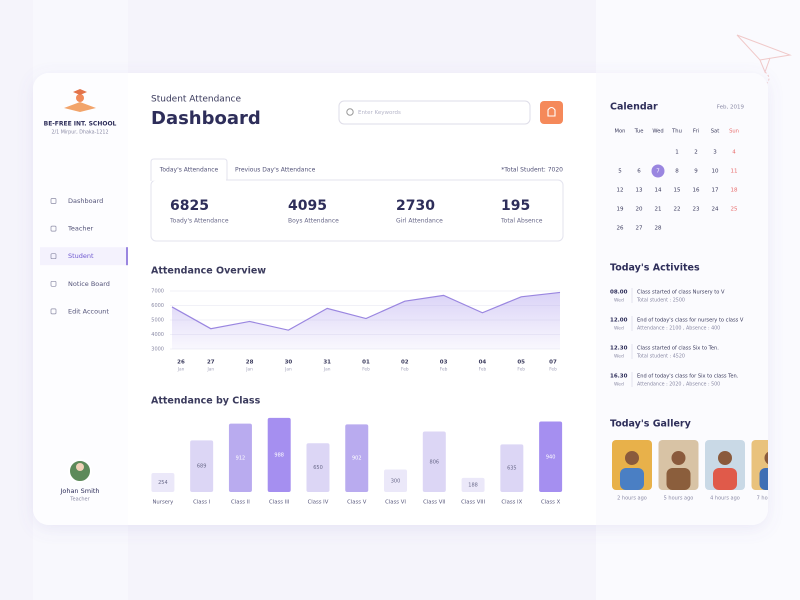 This screenshot has width=800, height=600. What do you see at coordinates (715, 172) in the screenshot?
I see `calendar-day: 10` at bounding box center [715, 172].